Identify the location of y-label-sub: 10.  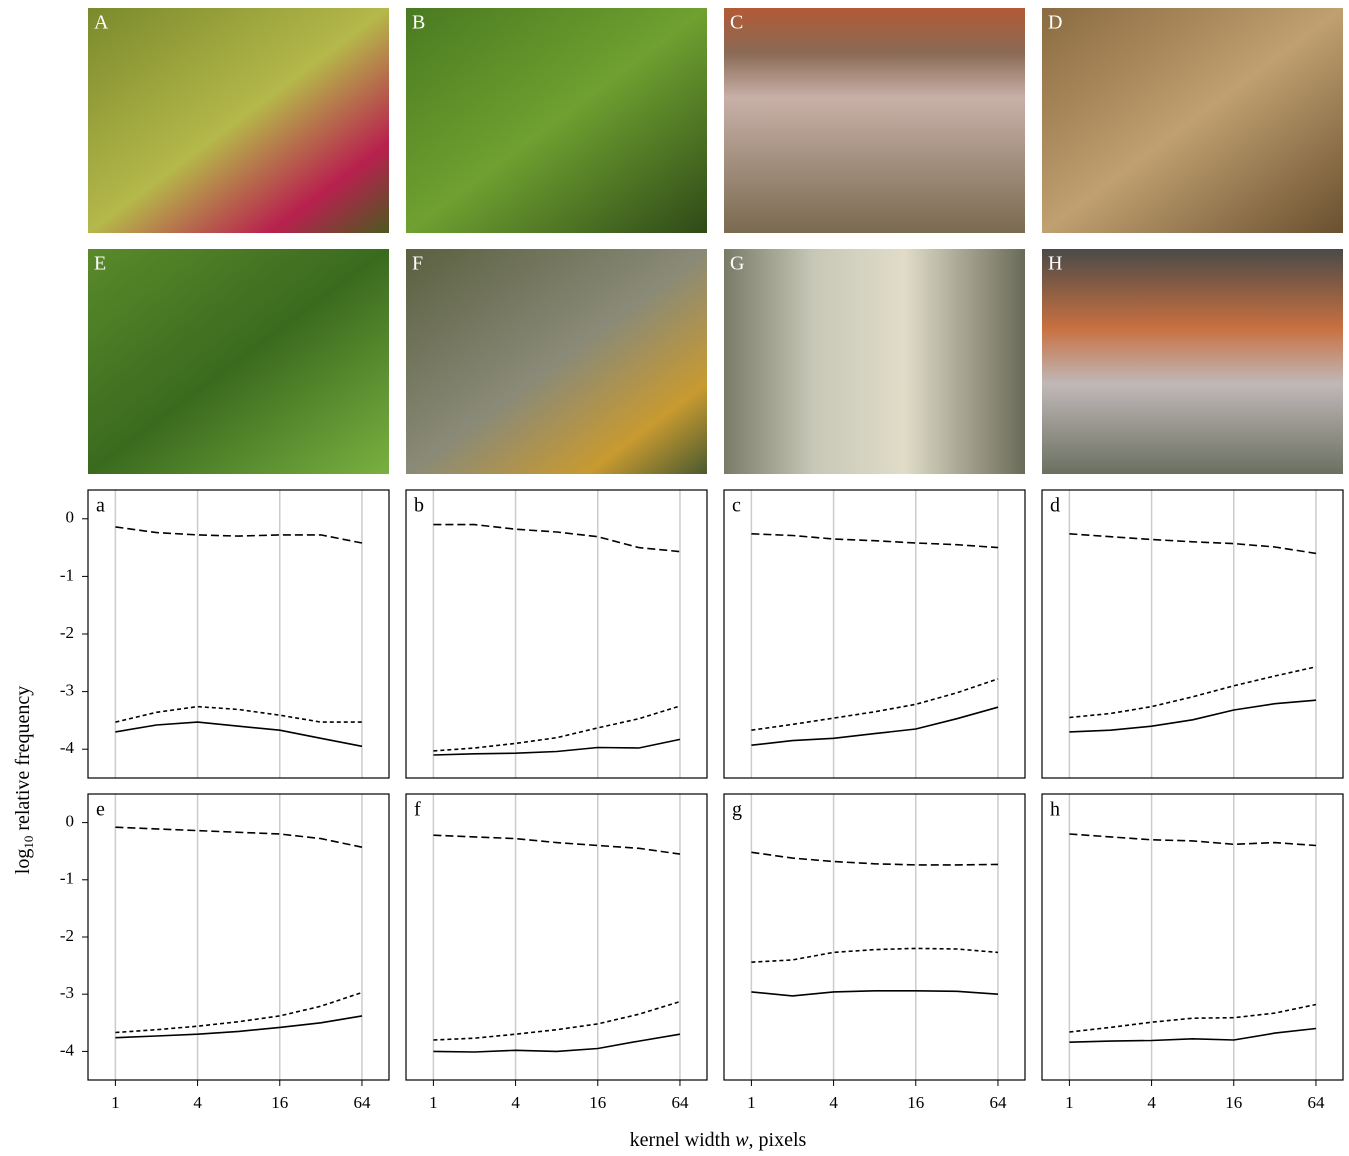
(28, 842).